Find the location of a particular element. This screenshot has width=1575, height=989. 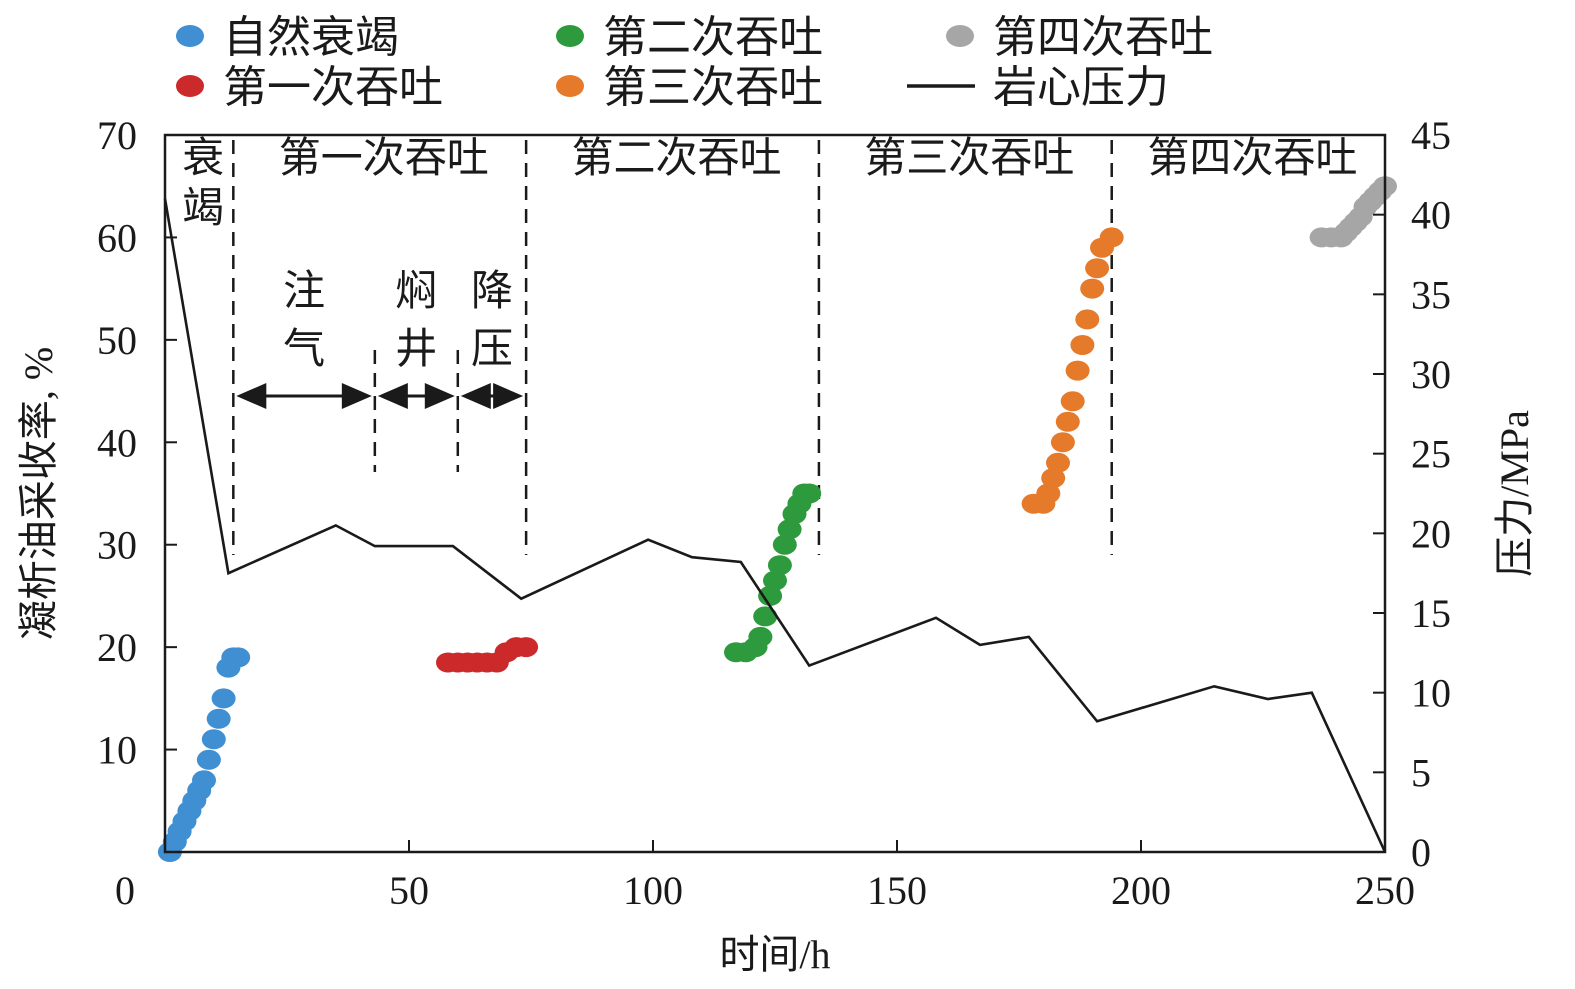

y2-tick-label: 30 is located at coordinates (1431, 374).